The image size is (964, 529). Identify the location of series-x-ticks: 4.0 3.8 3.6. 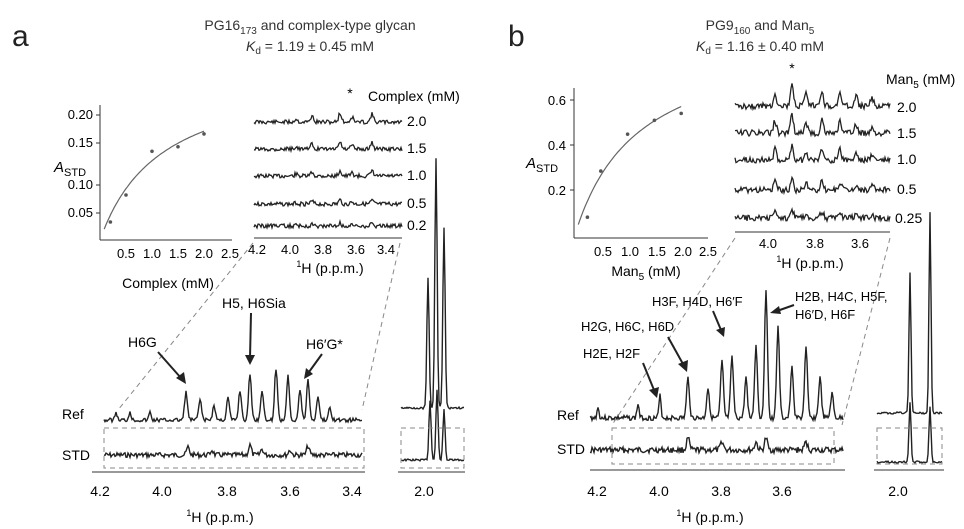
(814, 243).